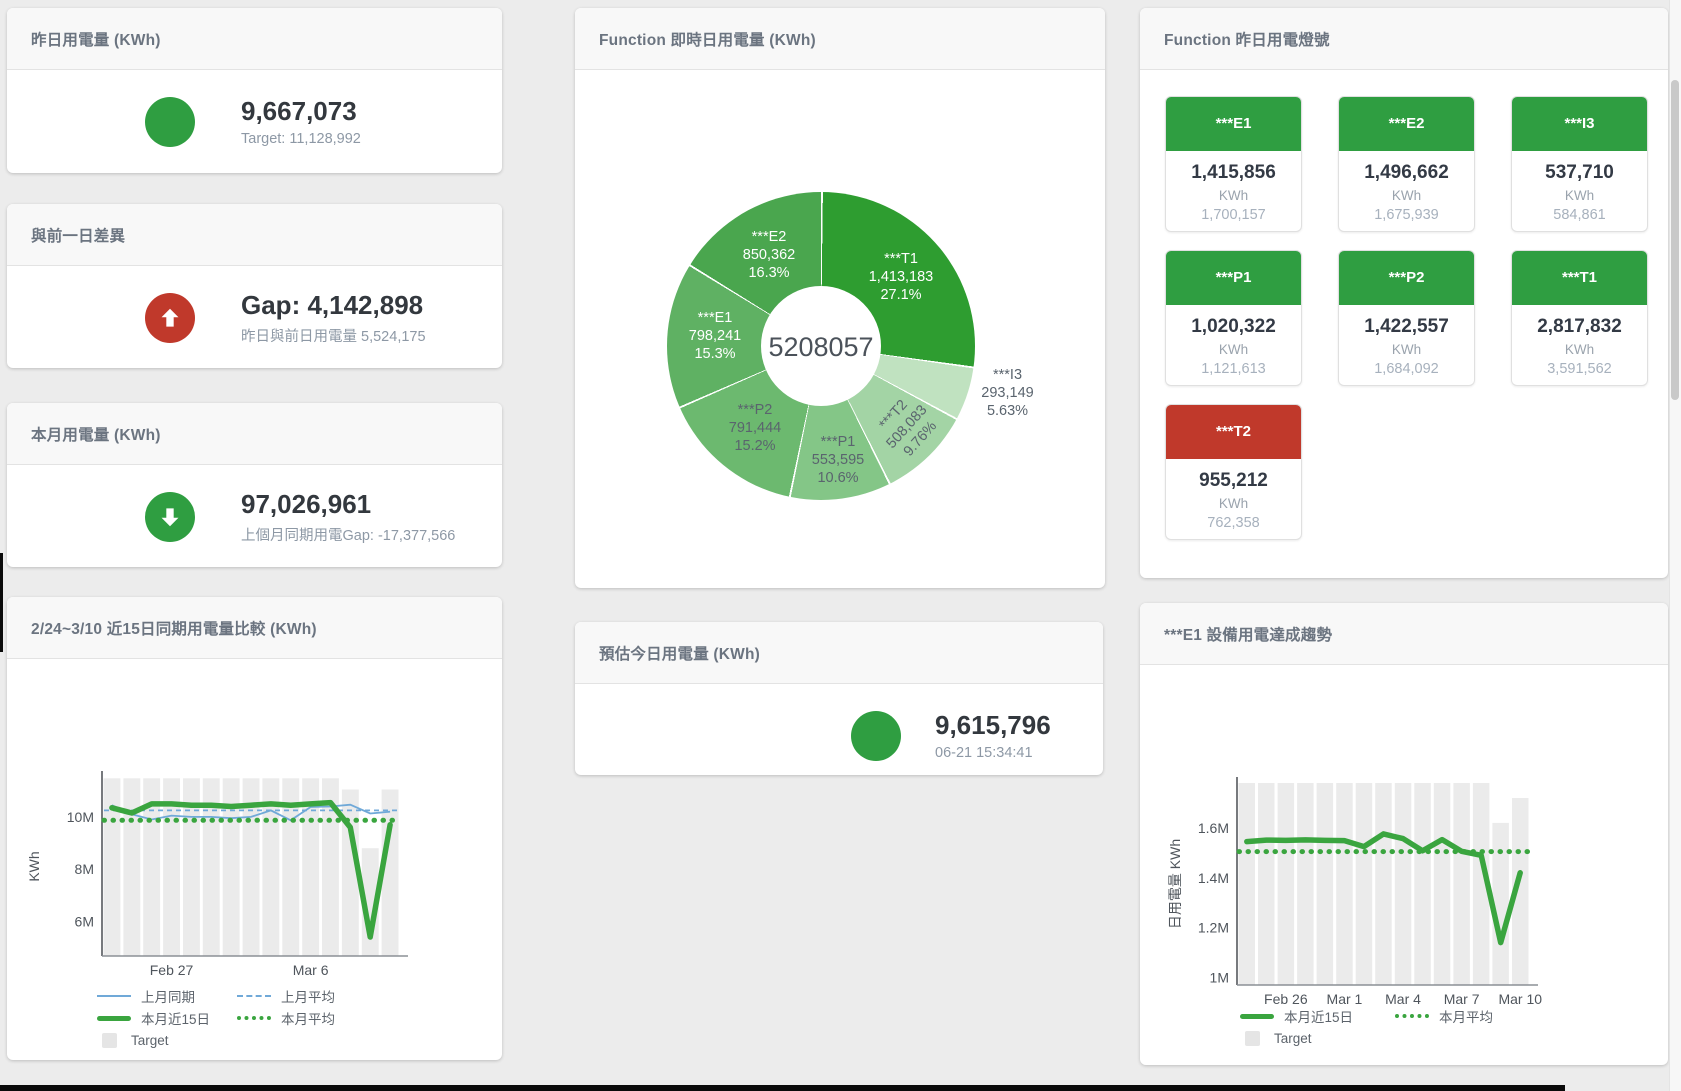 This screenshot has width=1681, height=1091. Describe the element at coordinates (254, 235) in the screenshot. I see `card-header: 與前一日差異` at that location.